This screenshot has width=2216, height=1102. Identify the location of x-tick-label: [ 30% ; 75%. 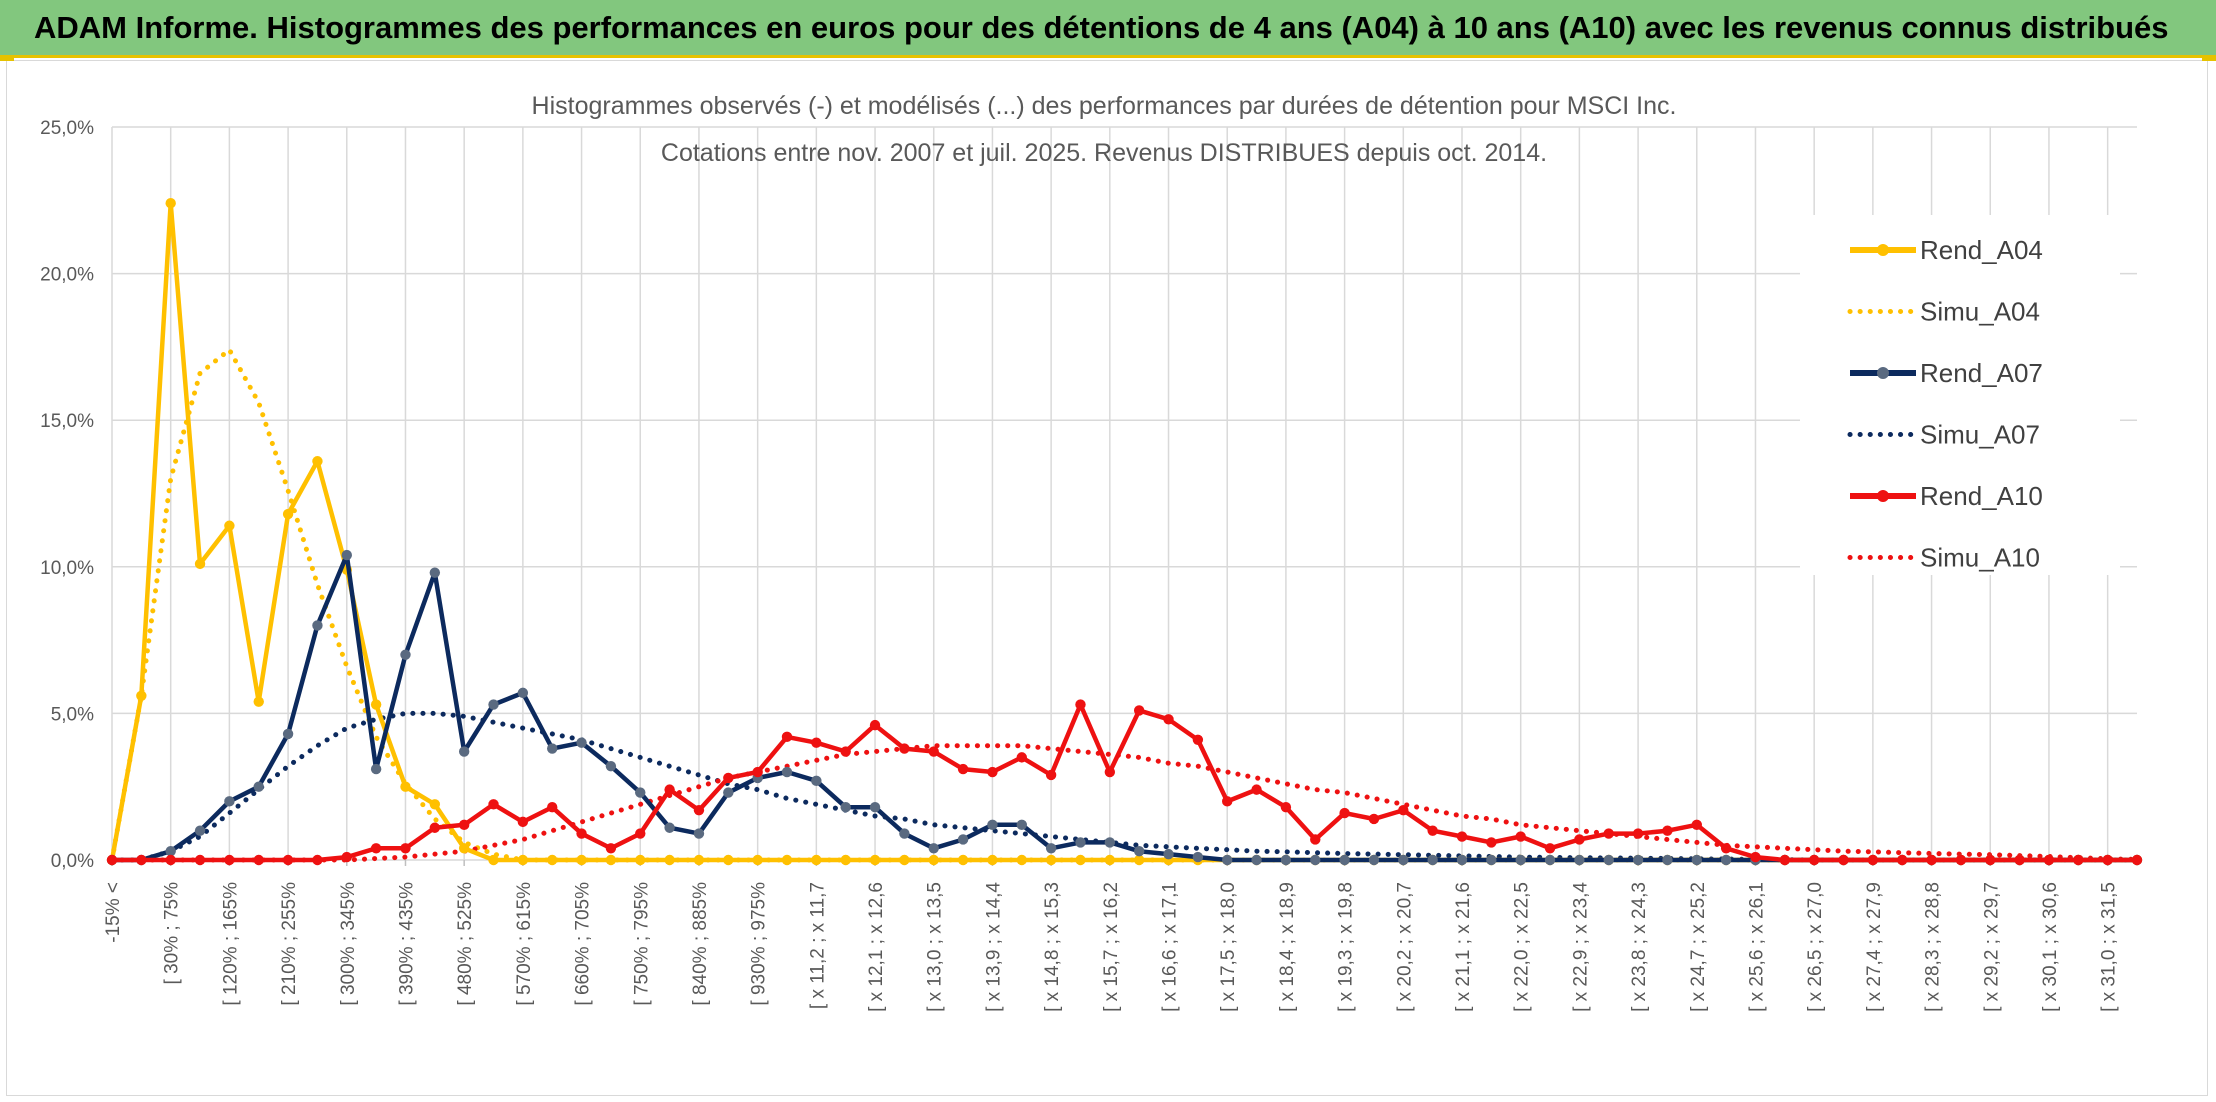
(172, 933).